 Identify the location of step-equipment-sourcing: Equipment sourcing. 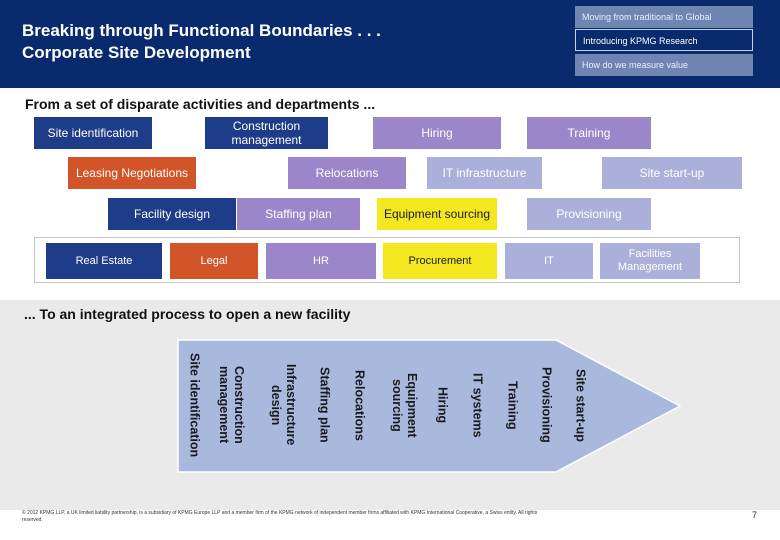
(404, 405).